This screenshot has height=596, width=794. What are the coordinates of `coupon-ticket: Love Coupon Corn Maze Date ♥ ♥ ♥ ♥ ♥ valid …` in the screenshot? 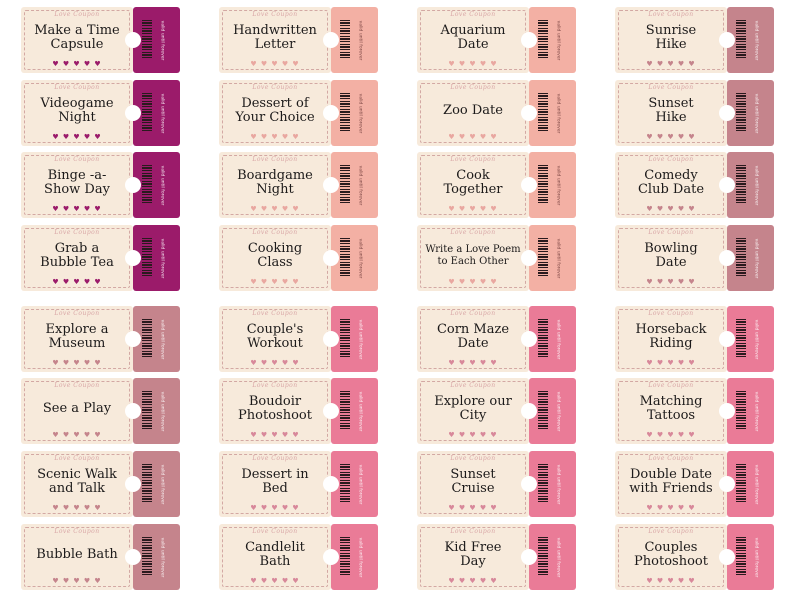 It's located at (496, 339).